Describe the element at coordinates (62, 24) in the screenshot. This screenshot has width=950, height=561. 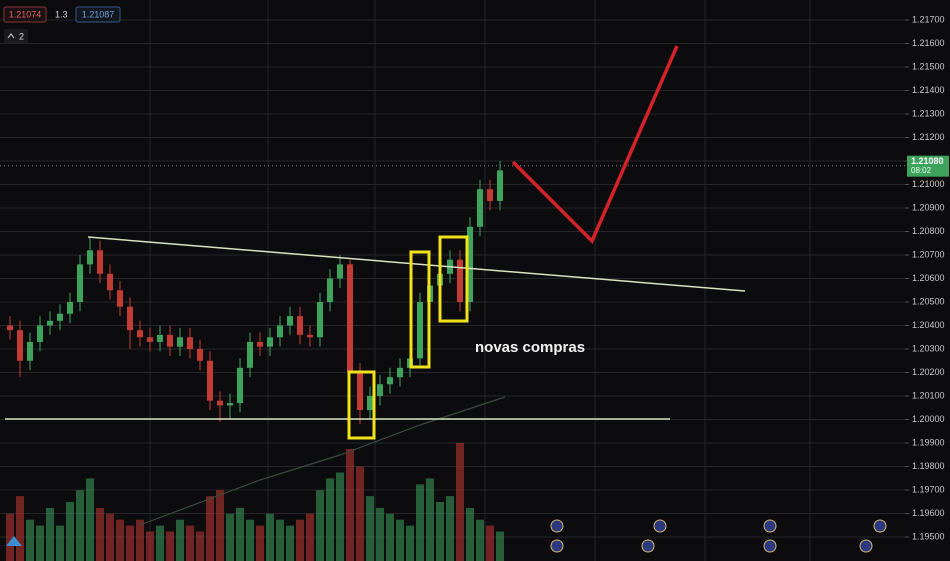
I see `toolbar: 1.21074 1.3 1.21087 2` at that location.